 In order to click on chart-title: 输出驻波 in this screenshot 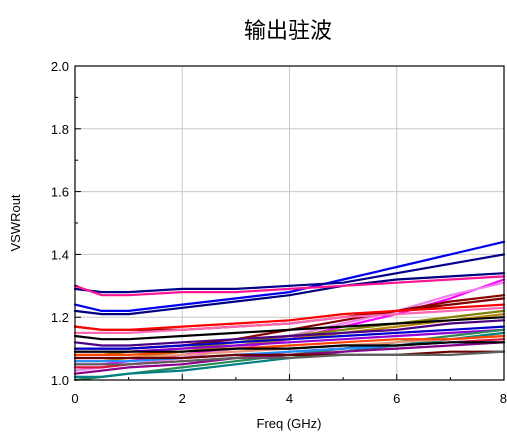, I will do `click(288, 31)`.